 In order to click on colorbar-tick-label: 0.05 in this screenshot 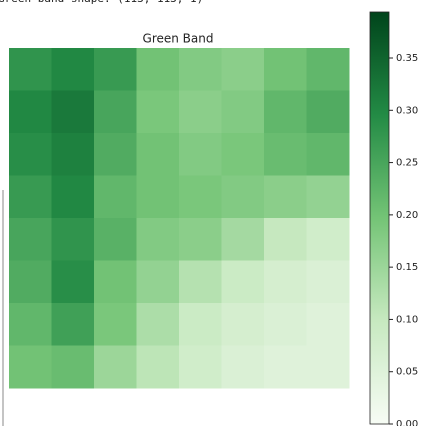, I will do `click(407, 372)`.